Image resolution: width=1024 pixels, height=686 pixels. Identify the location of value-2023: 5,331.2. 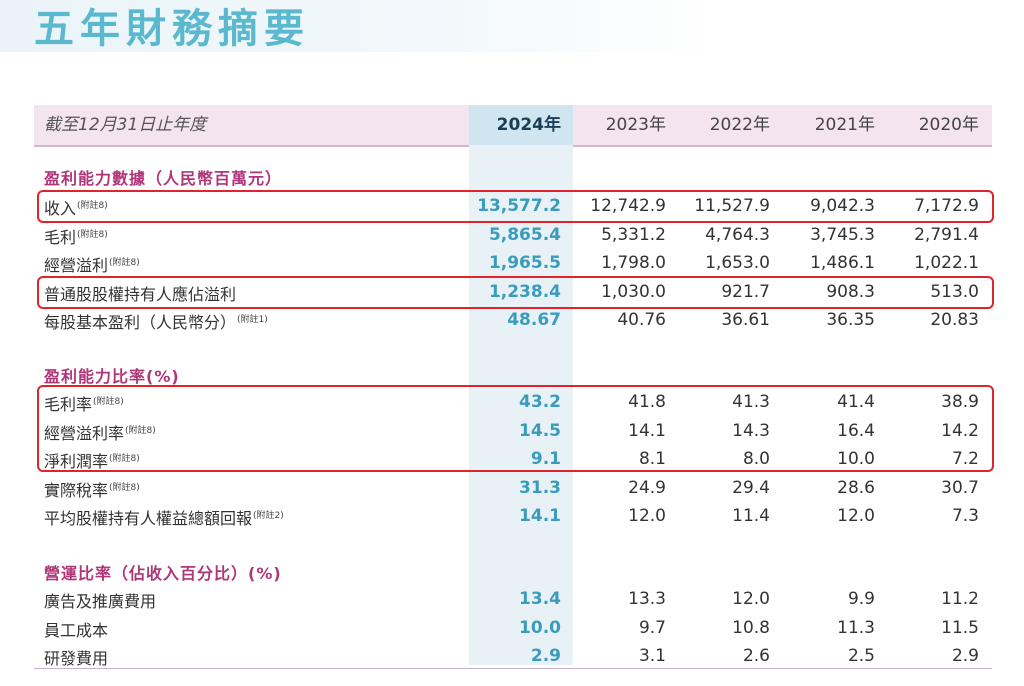
(633, 235).